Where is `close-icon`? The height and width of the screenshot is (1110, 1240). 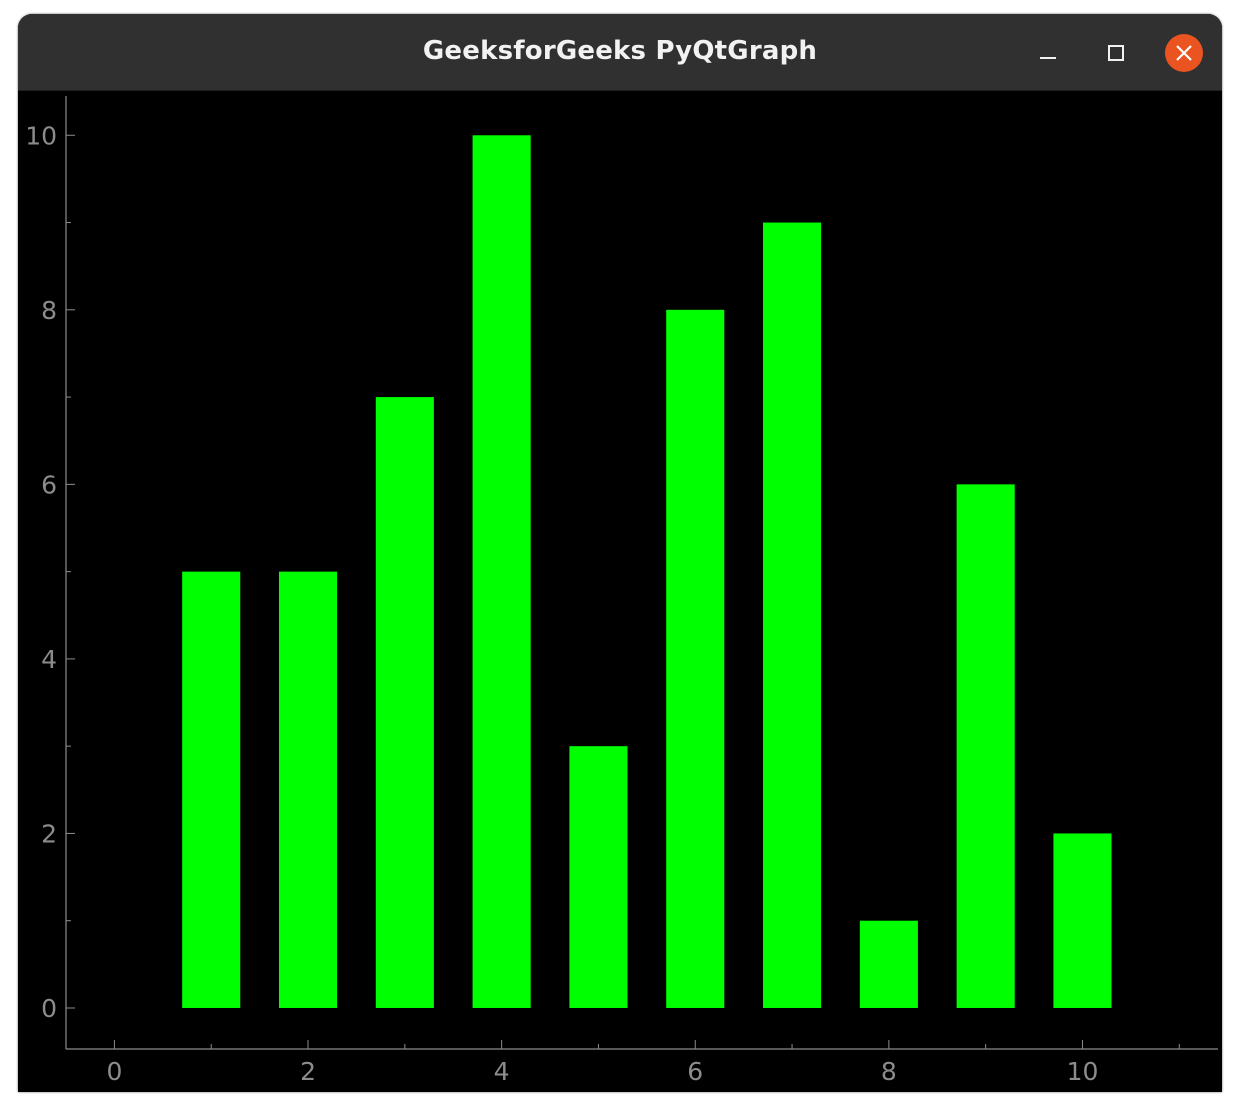 close-icon is located at coordinates (1184, 53).